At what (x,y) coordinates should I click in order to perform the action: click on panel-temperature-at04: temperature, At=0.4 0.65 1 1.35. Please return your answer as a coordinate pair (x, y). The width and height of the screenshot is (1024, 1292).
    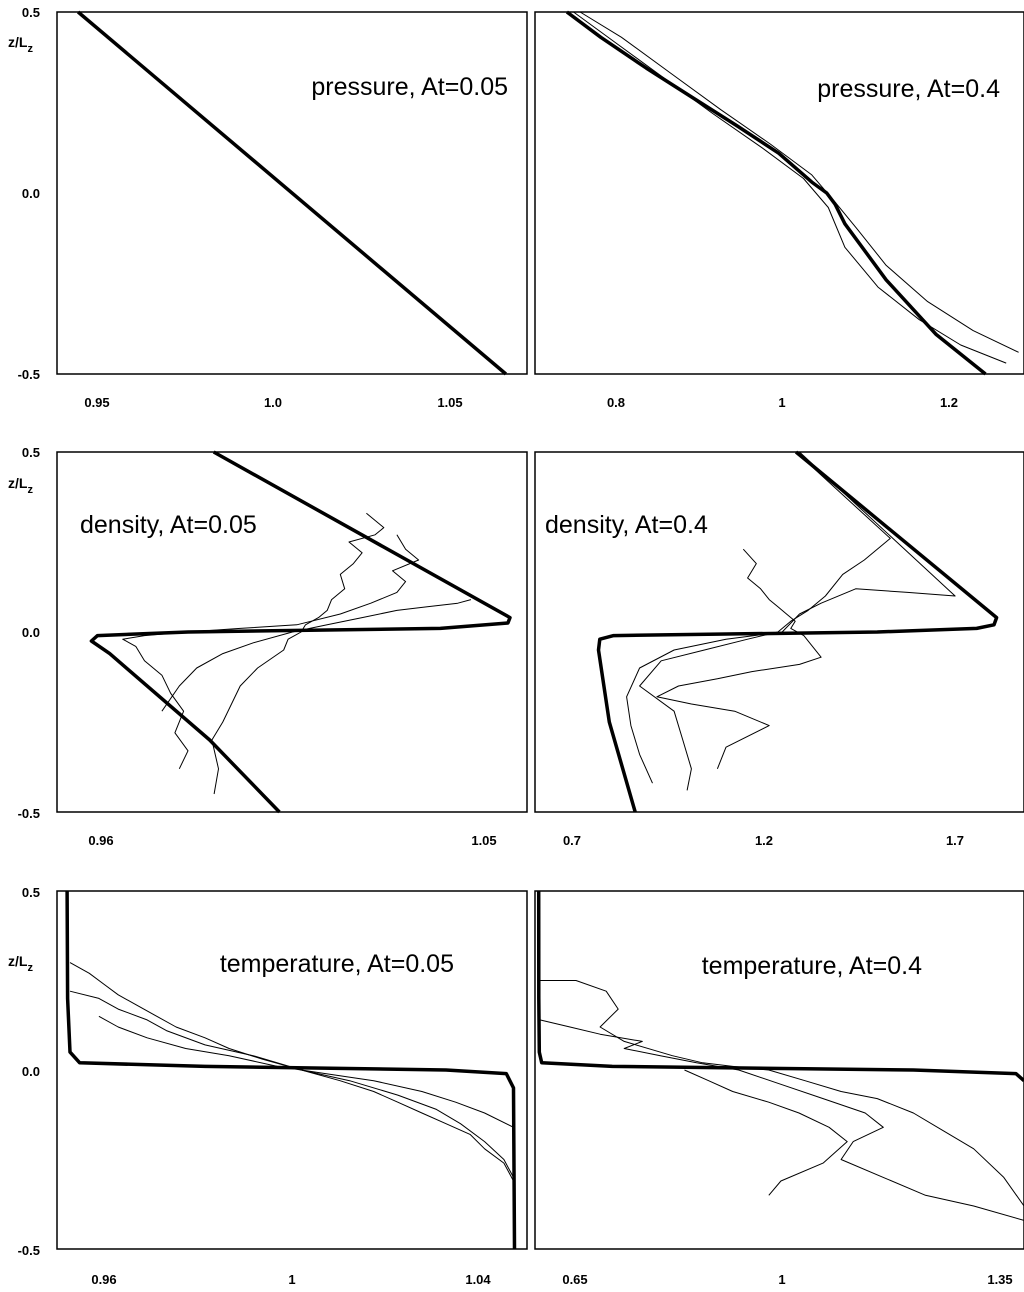
    Looking at the image, I should click on (779, 1088).